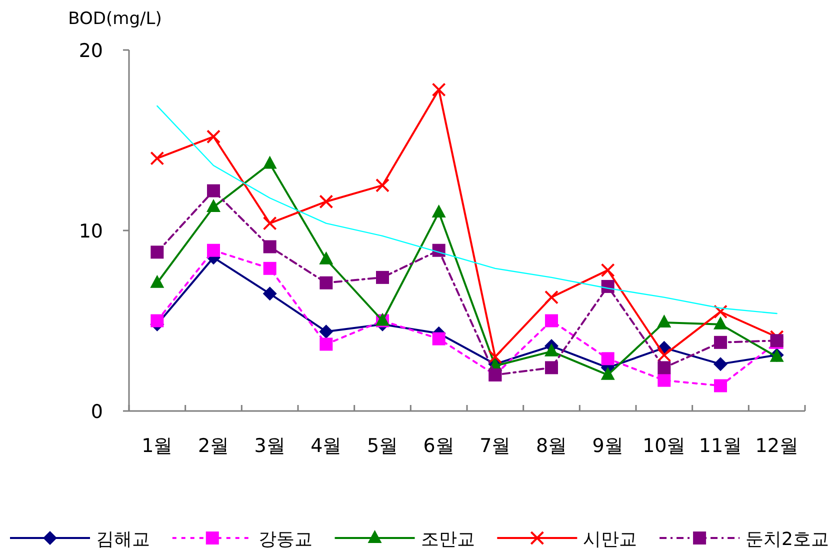 The height and width of the screenshot is (552, 835). Describe the element at coordinates (285, 539) in the screenshot. I see `legend-label: 강동교` at that location.